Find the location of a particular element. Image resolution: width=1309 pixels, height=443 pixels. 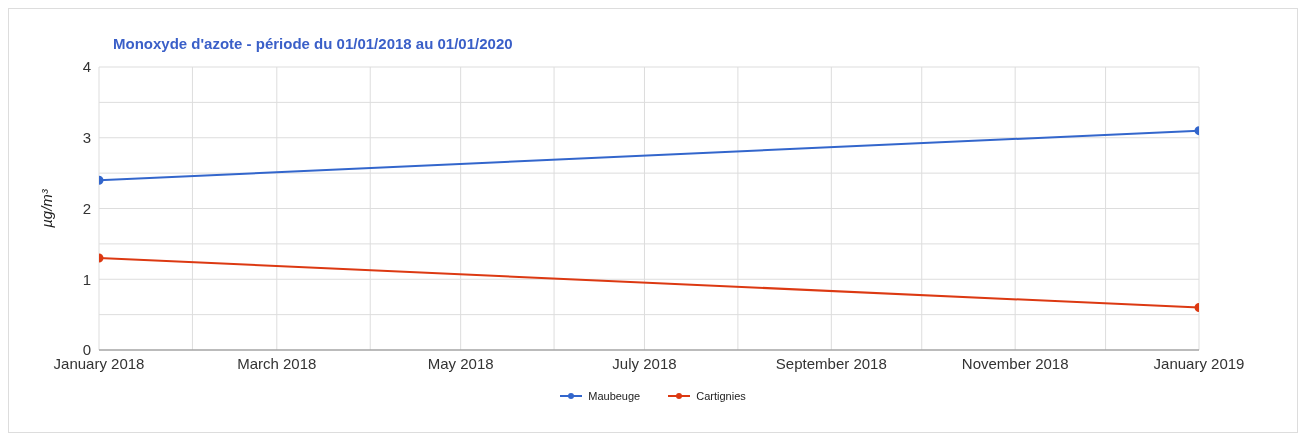

chart-title: Monoxyde d'azote - période du 01/01/2018 au 01/01/2020 is located at coordinates (313, 44).